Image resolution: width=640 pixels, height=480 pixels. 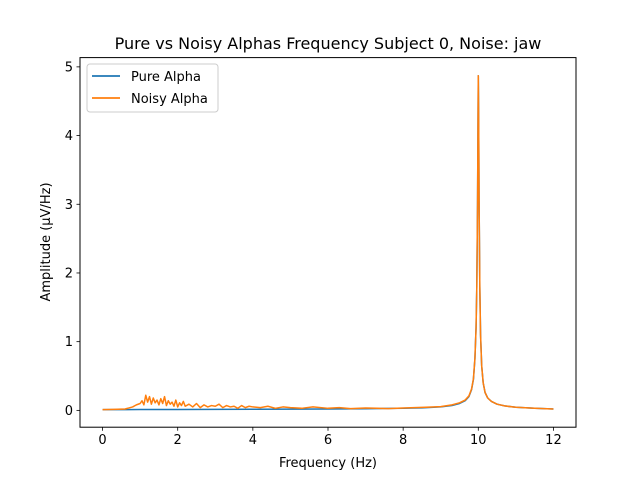 What do you see at coordinates (403, 440) in the screenshot?
I see `x-tick-label: 8` at bounding box center [403, 440].